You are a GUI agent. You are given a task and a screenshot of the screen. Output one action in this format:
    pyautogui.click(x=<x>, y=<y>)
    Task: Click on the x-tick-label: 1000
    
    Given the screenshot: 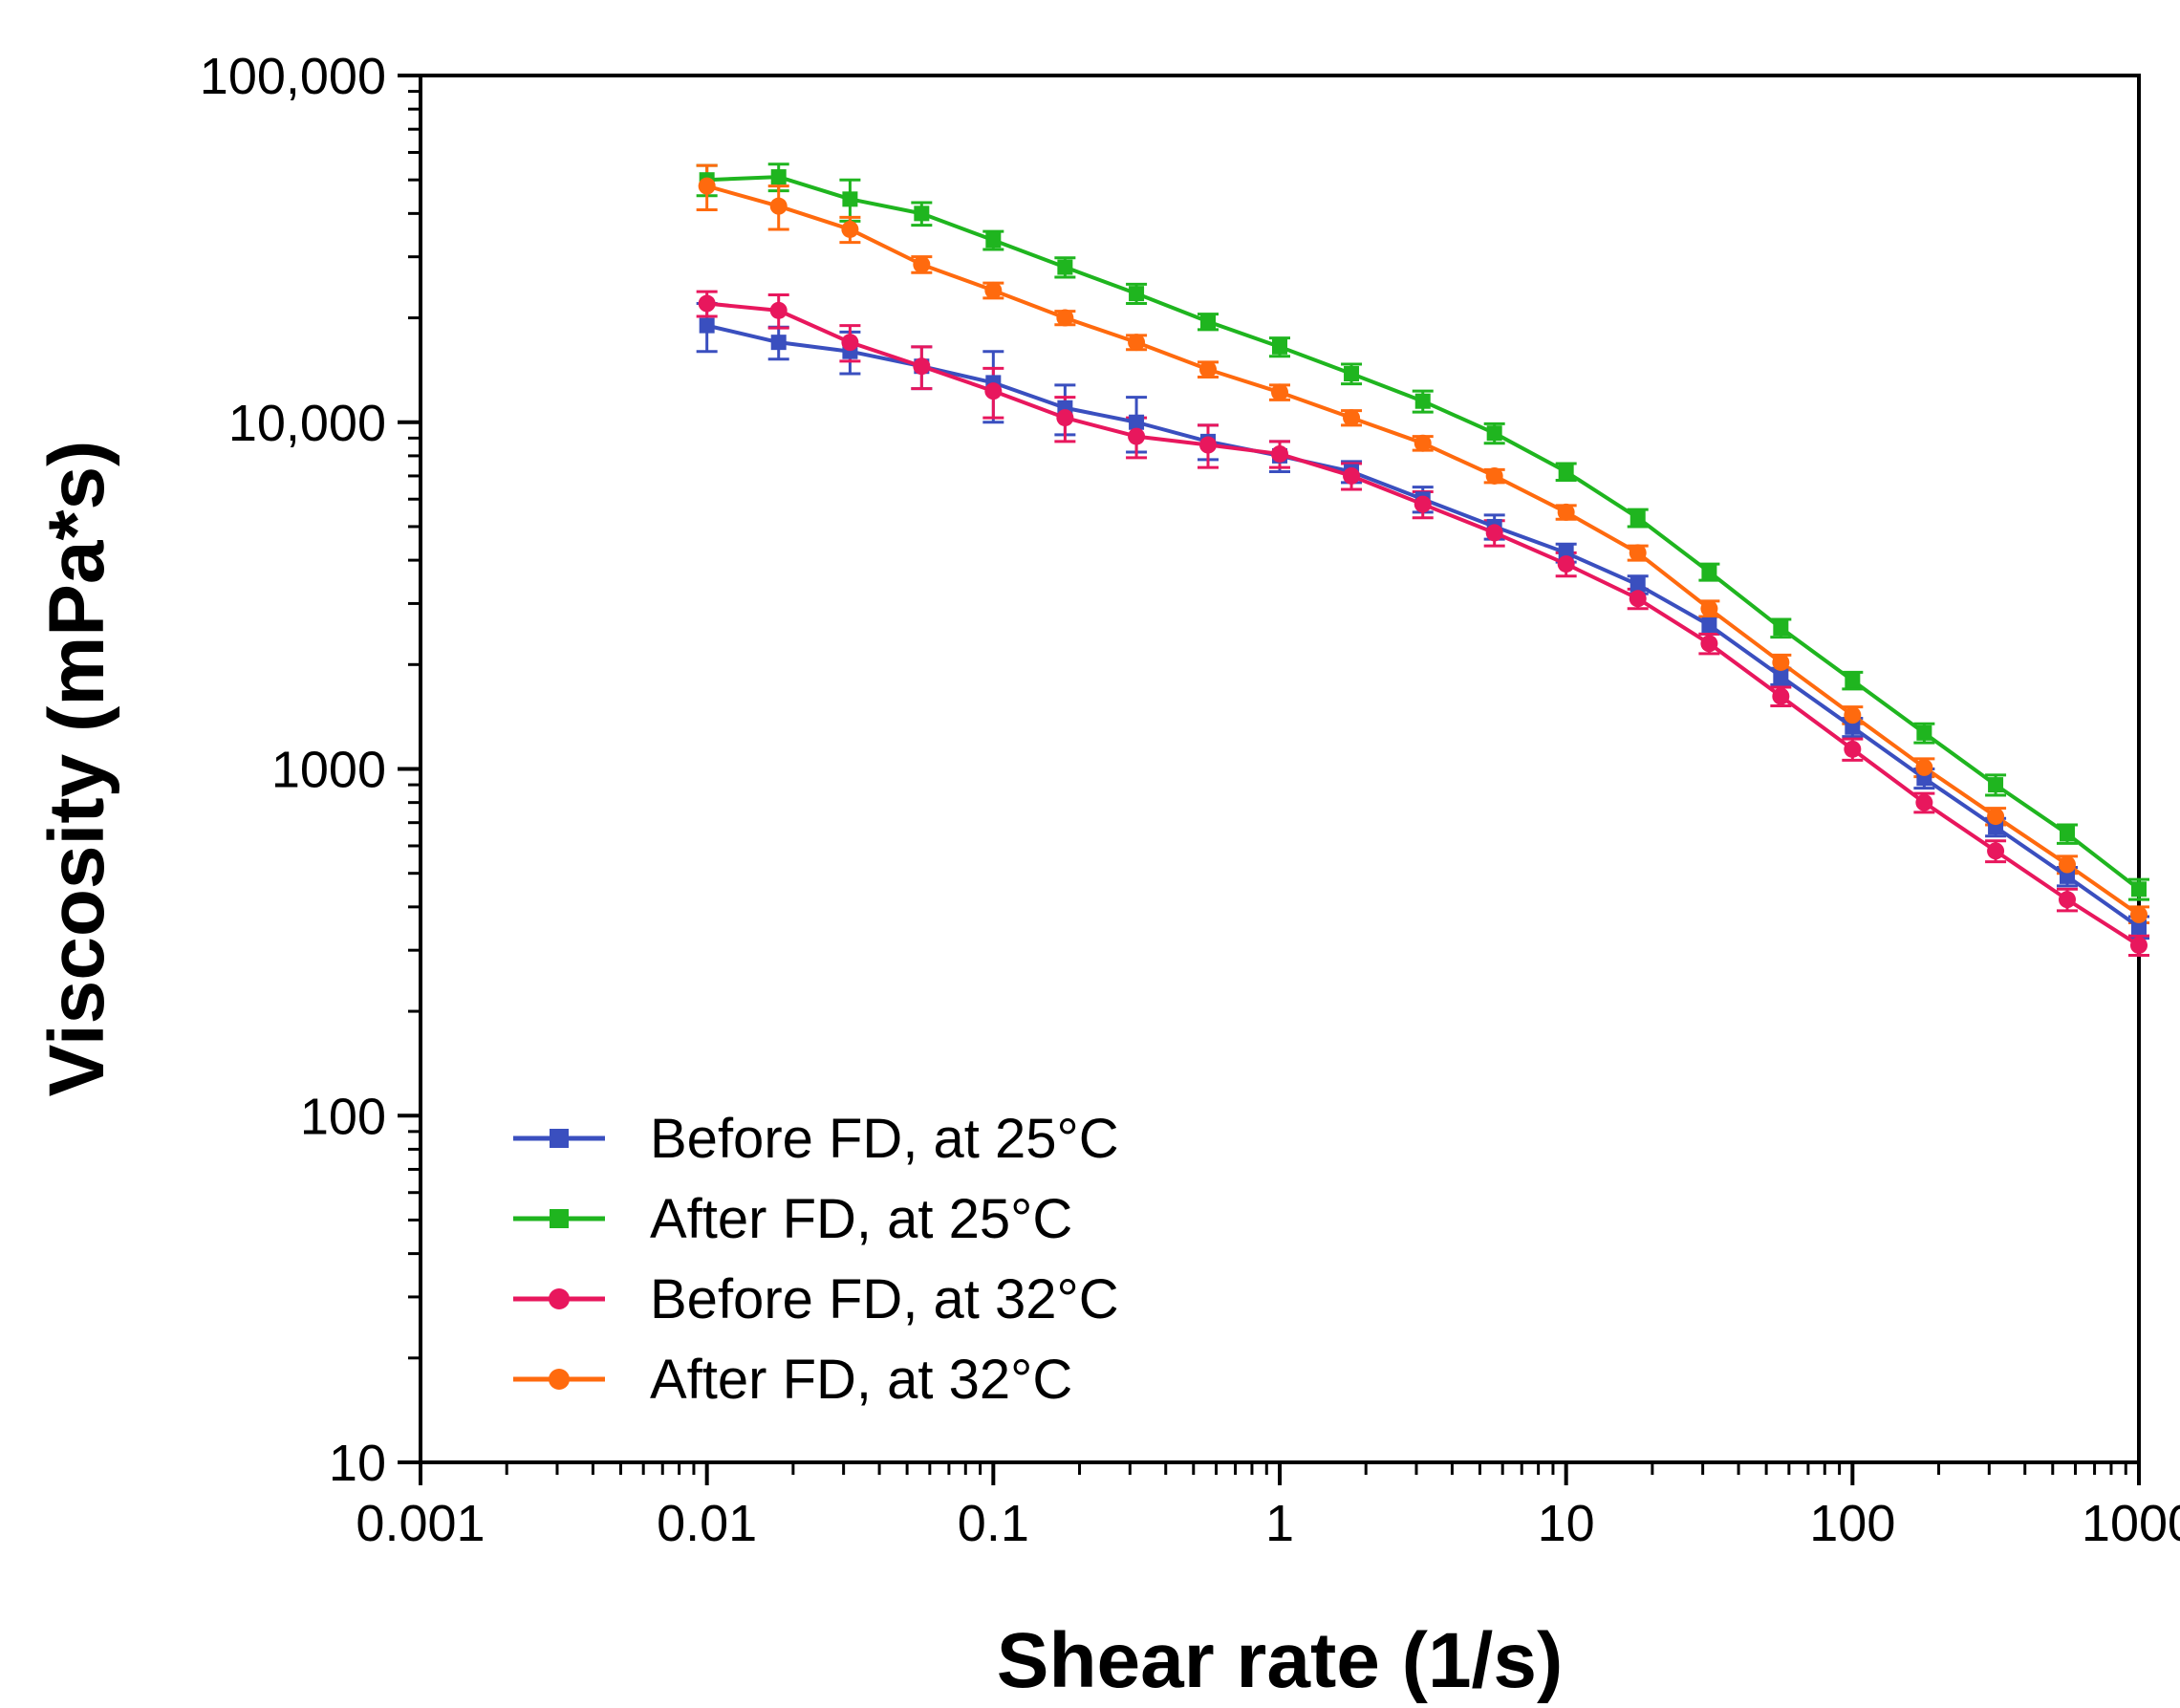 What is the action you would take?
    pyautogui.click(x=2131, y=1523)
    